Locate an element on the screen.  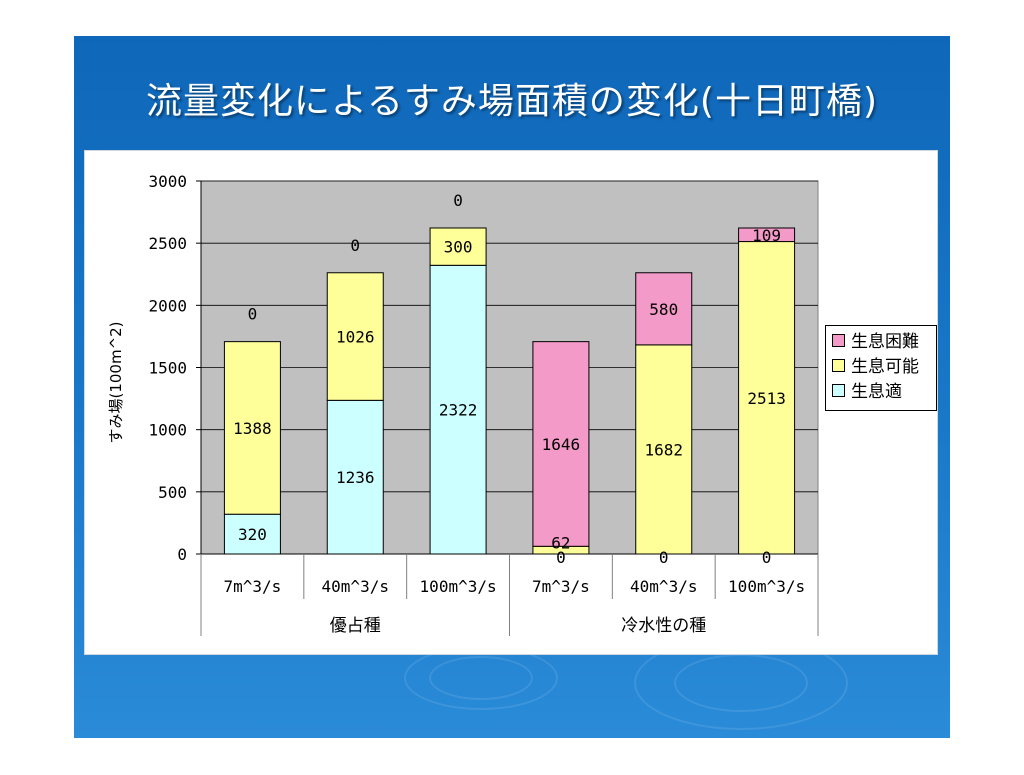
legend-item: 生息適 is located at coordinates (867, 392).